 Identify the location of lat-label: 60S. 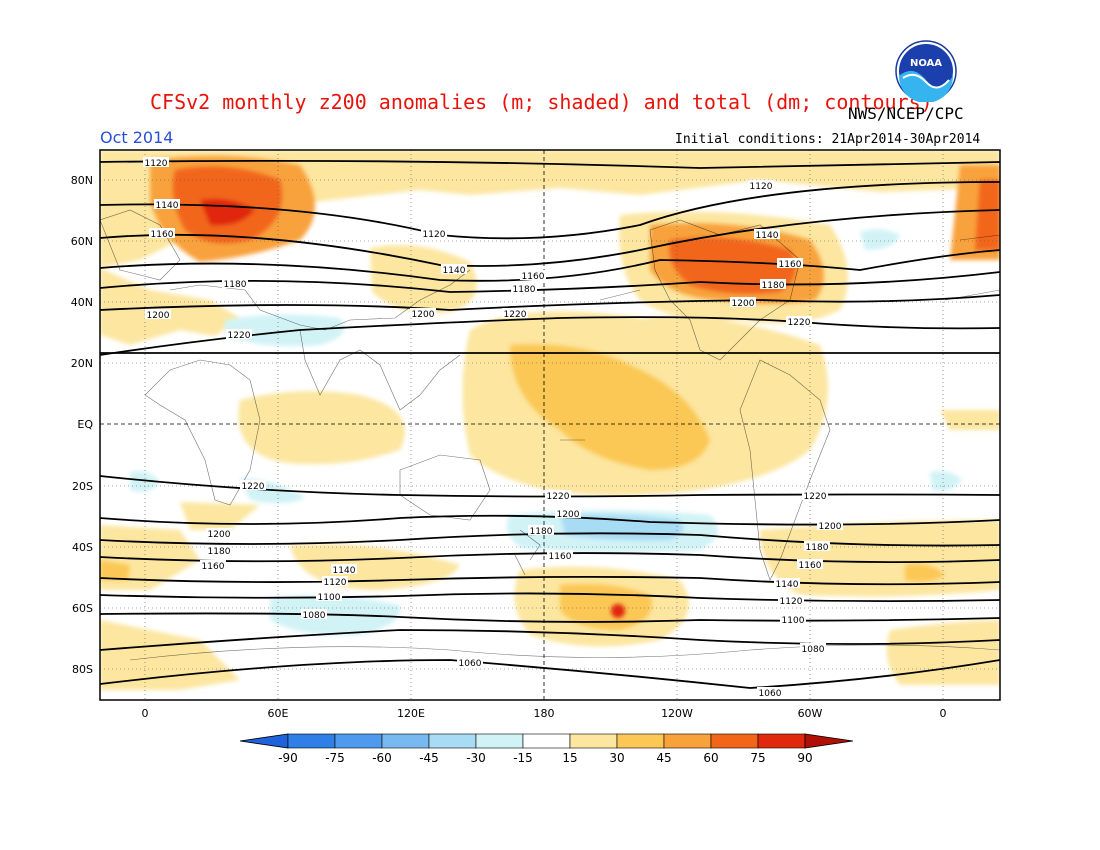
(82, 608).